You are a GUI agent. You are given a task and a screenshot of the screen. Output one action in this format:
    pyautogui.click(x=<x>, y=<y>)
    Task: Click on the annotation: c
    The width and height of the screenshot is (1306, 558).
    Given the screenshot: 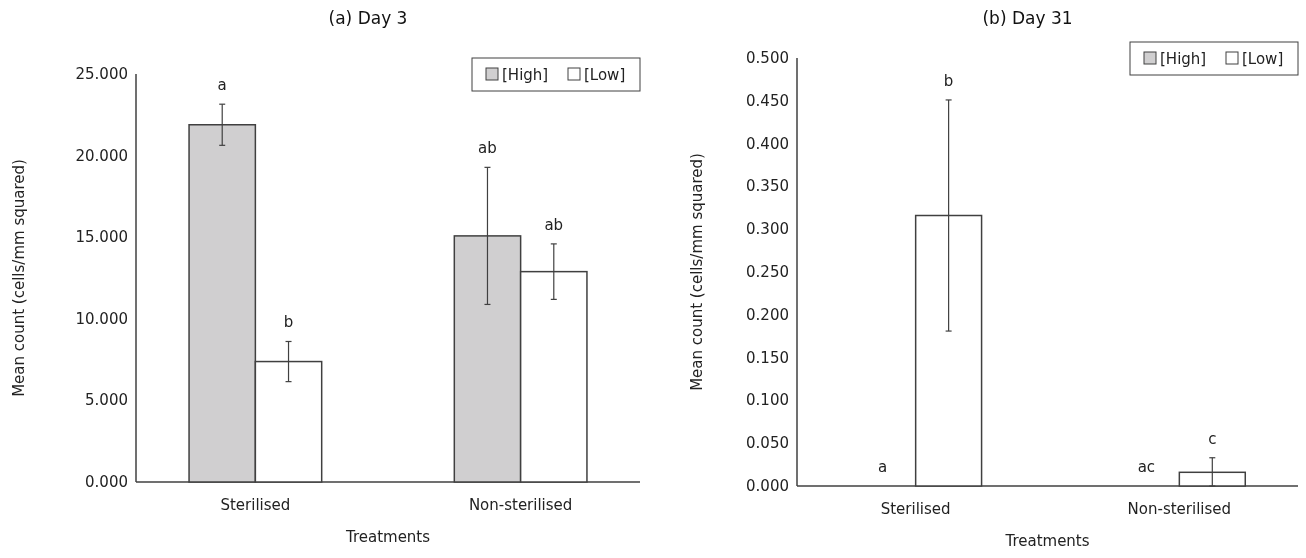 What is the action you would take?
    pyautogui.click(x=1212, y=438)
    